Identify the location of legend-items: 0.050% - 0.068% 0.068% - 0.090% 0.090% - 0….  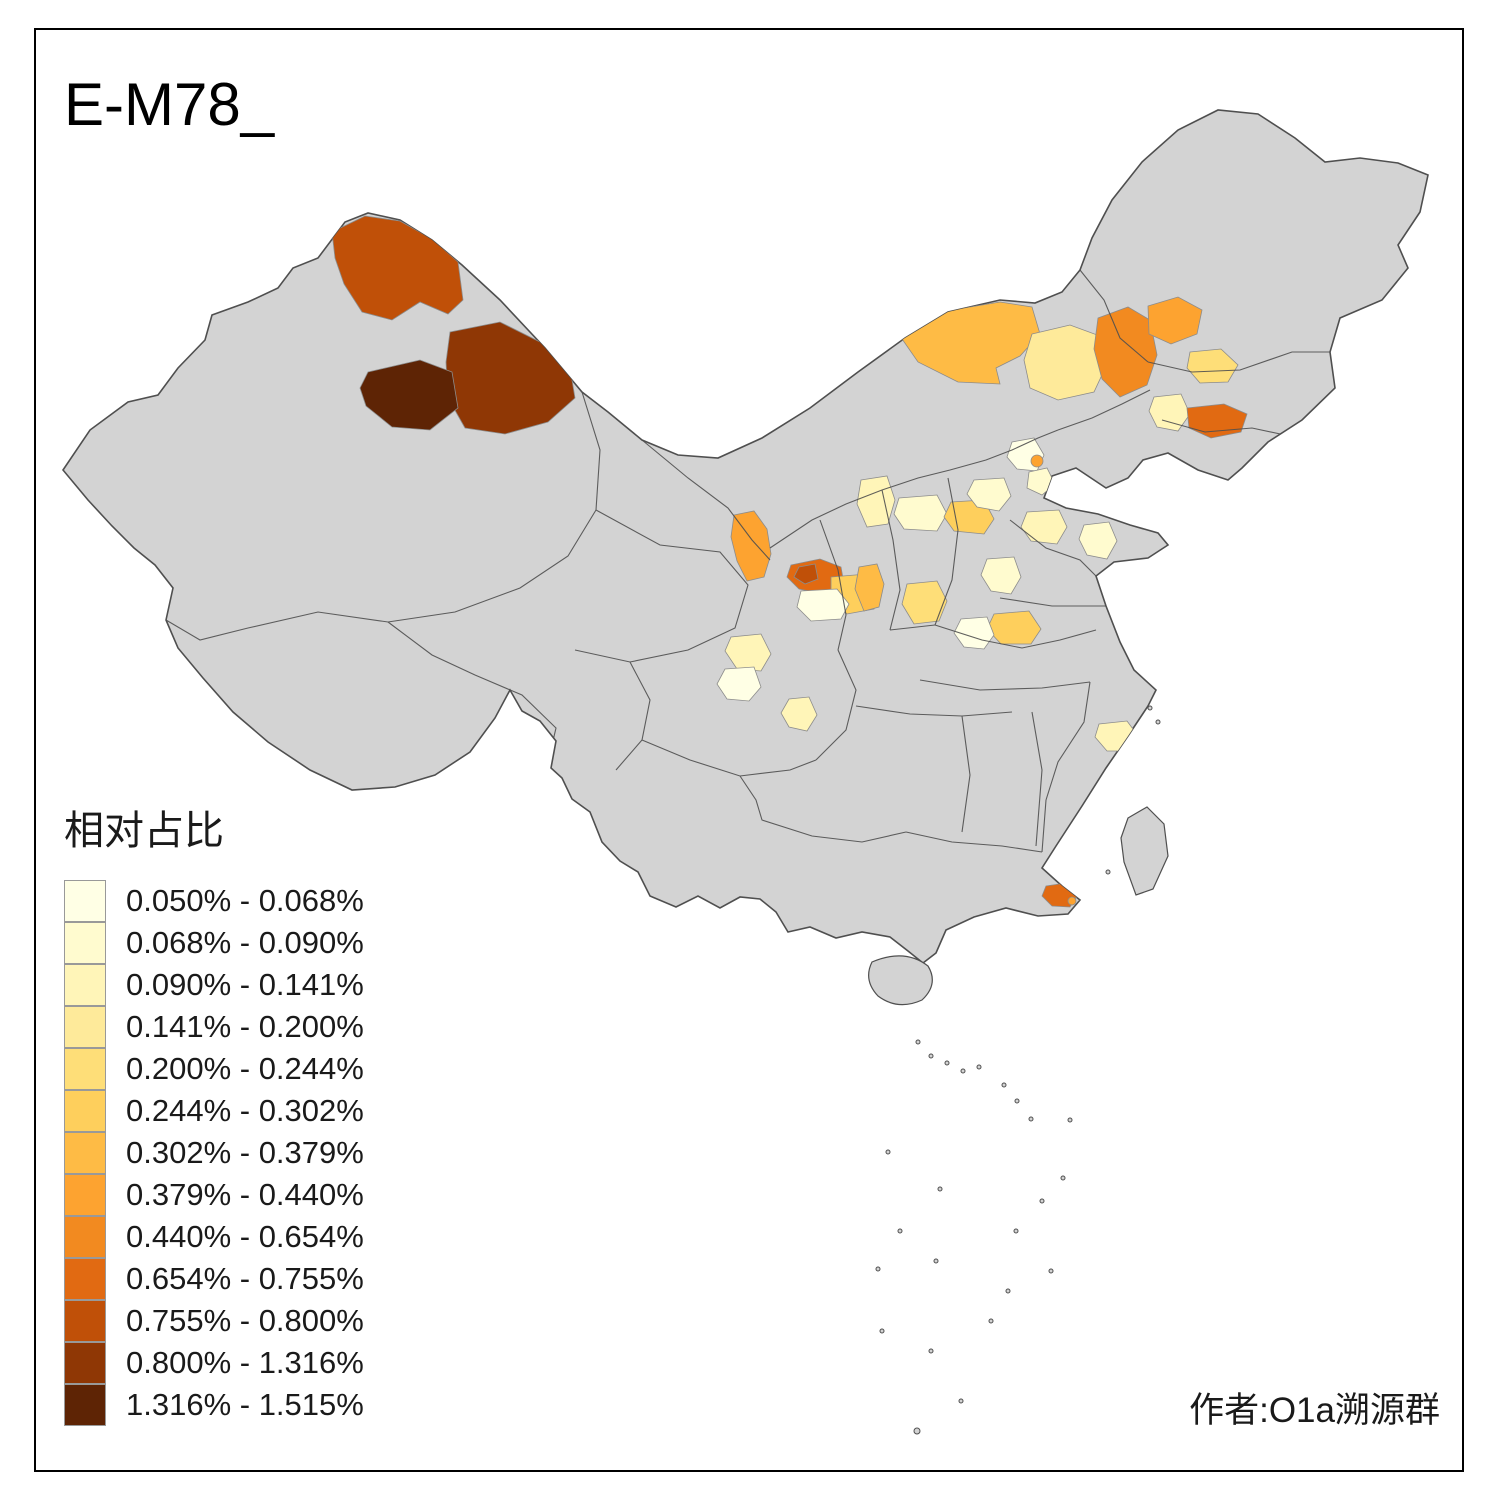
(214, 1153).